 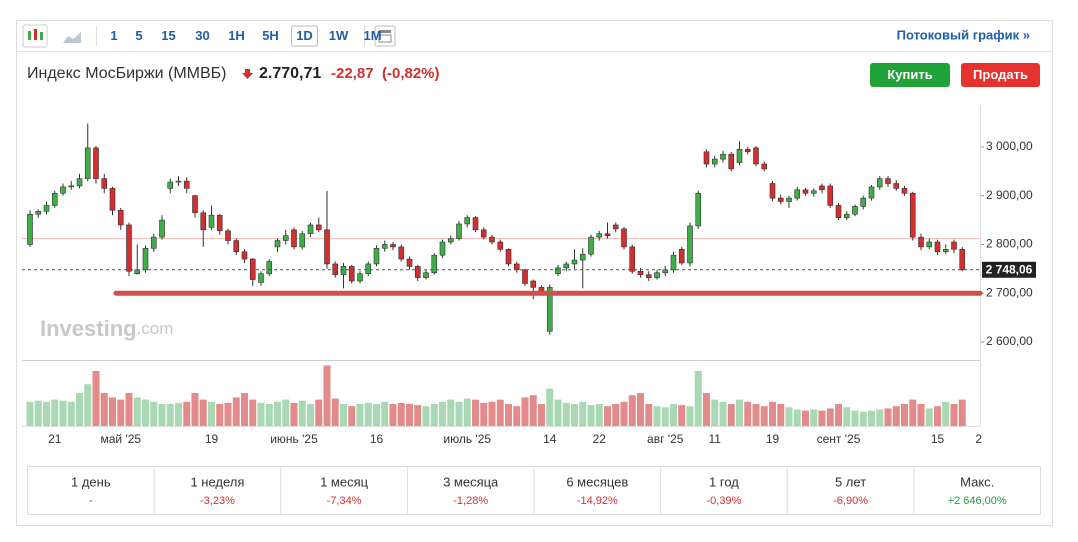 What do you see at coordinates (202, 35) in the screenshot?
I see `timeframe: 30` at bounding box center [202, 35].